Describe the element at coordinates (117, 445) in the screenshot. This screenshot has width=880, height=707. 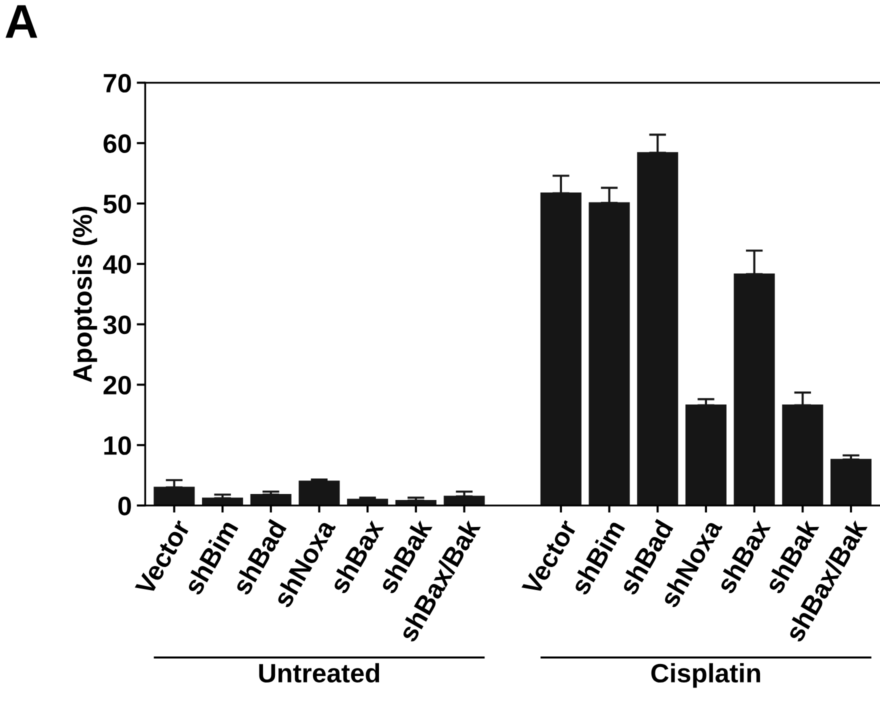
I see `y-tick-label: 10` at that location.